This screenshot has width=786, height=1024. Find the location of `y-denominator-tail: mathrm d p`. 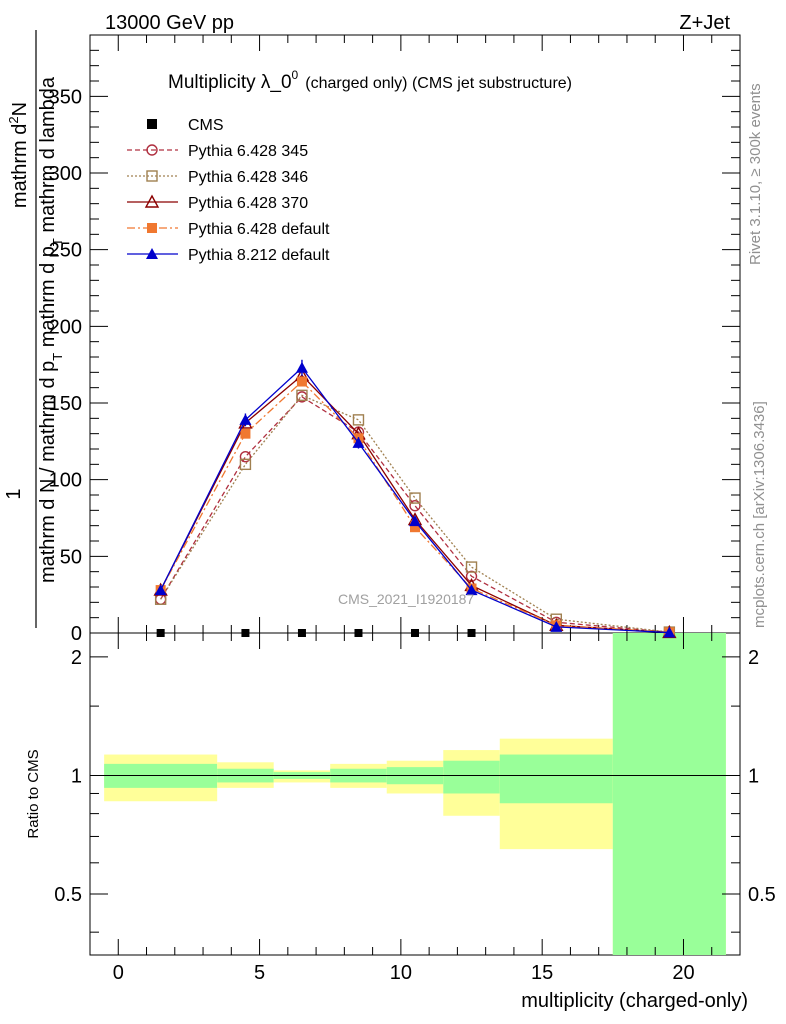

y-denominator-tail: mathrm d p is located at coordinates (48, 299).